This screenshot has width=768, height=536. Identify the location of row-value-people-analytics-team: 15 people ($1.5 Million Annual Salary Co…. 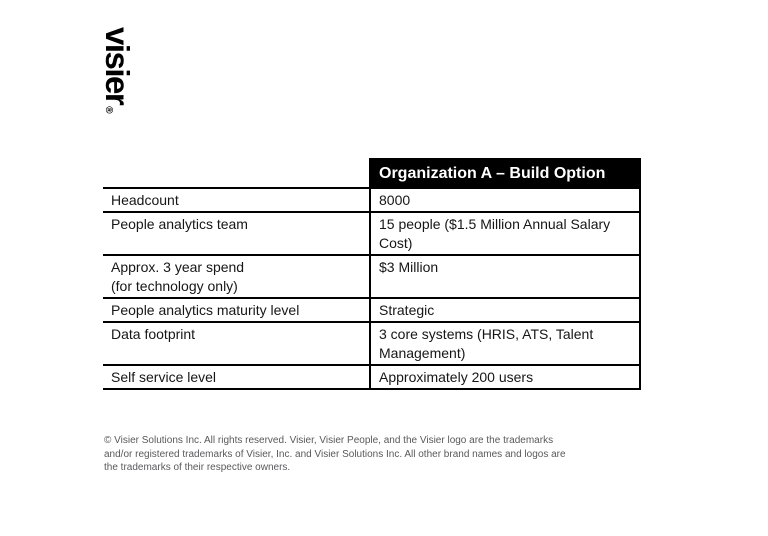
(505, 233).